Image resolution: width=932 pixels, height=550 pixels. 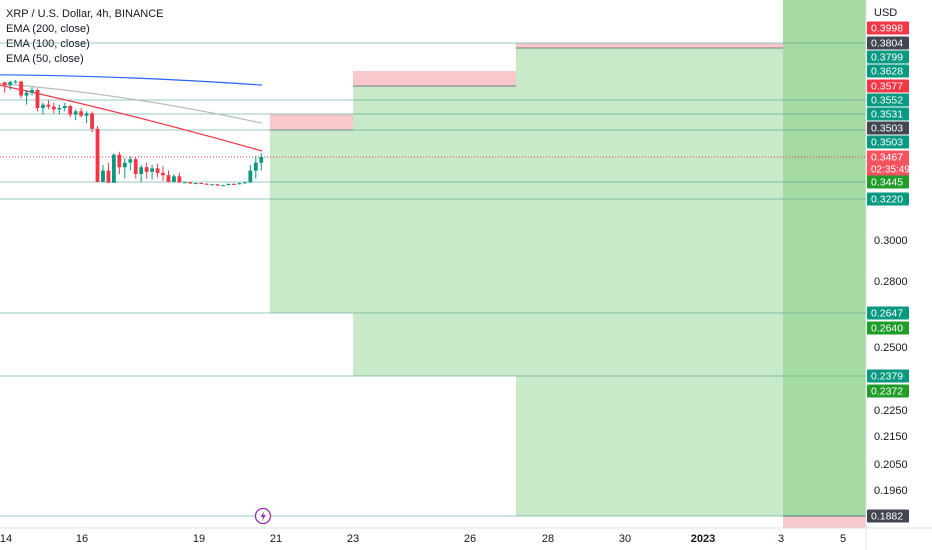 What do you see at coordinates (890, 170) in the screenshot?
I see `countdown-text: 02:35:49` at bounding box center [890, 170].